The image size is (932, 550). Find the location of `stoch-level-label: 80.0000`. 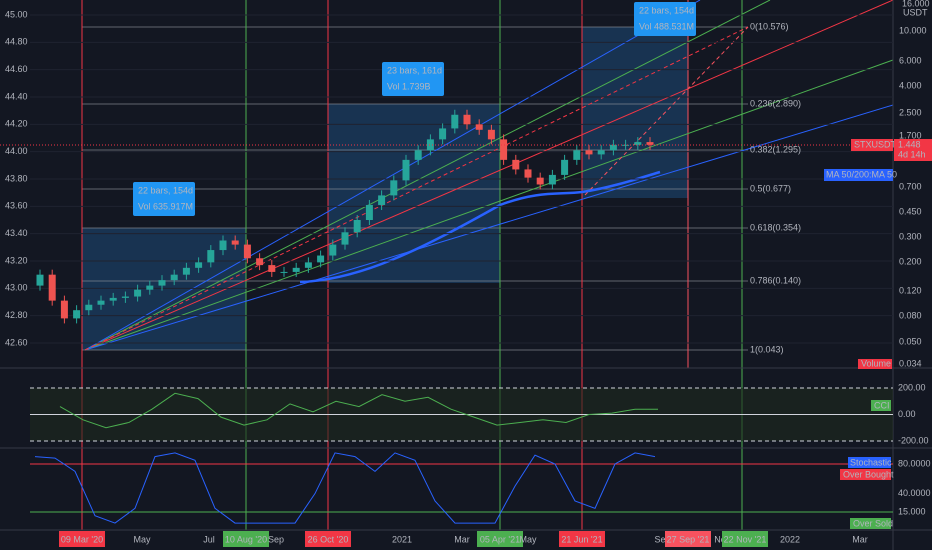

stoch-level-label: 80.0000 is located at coordinates (914, 463).